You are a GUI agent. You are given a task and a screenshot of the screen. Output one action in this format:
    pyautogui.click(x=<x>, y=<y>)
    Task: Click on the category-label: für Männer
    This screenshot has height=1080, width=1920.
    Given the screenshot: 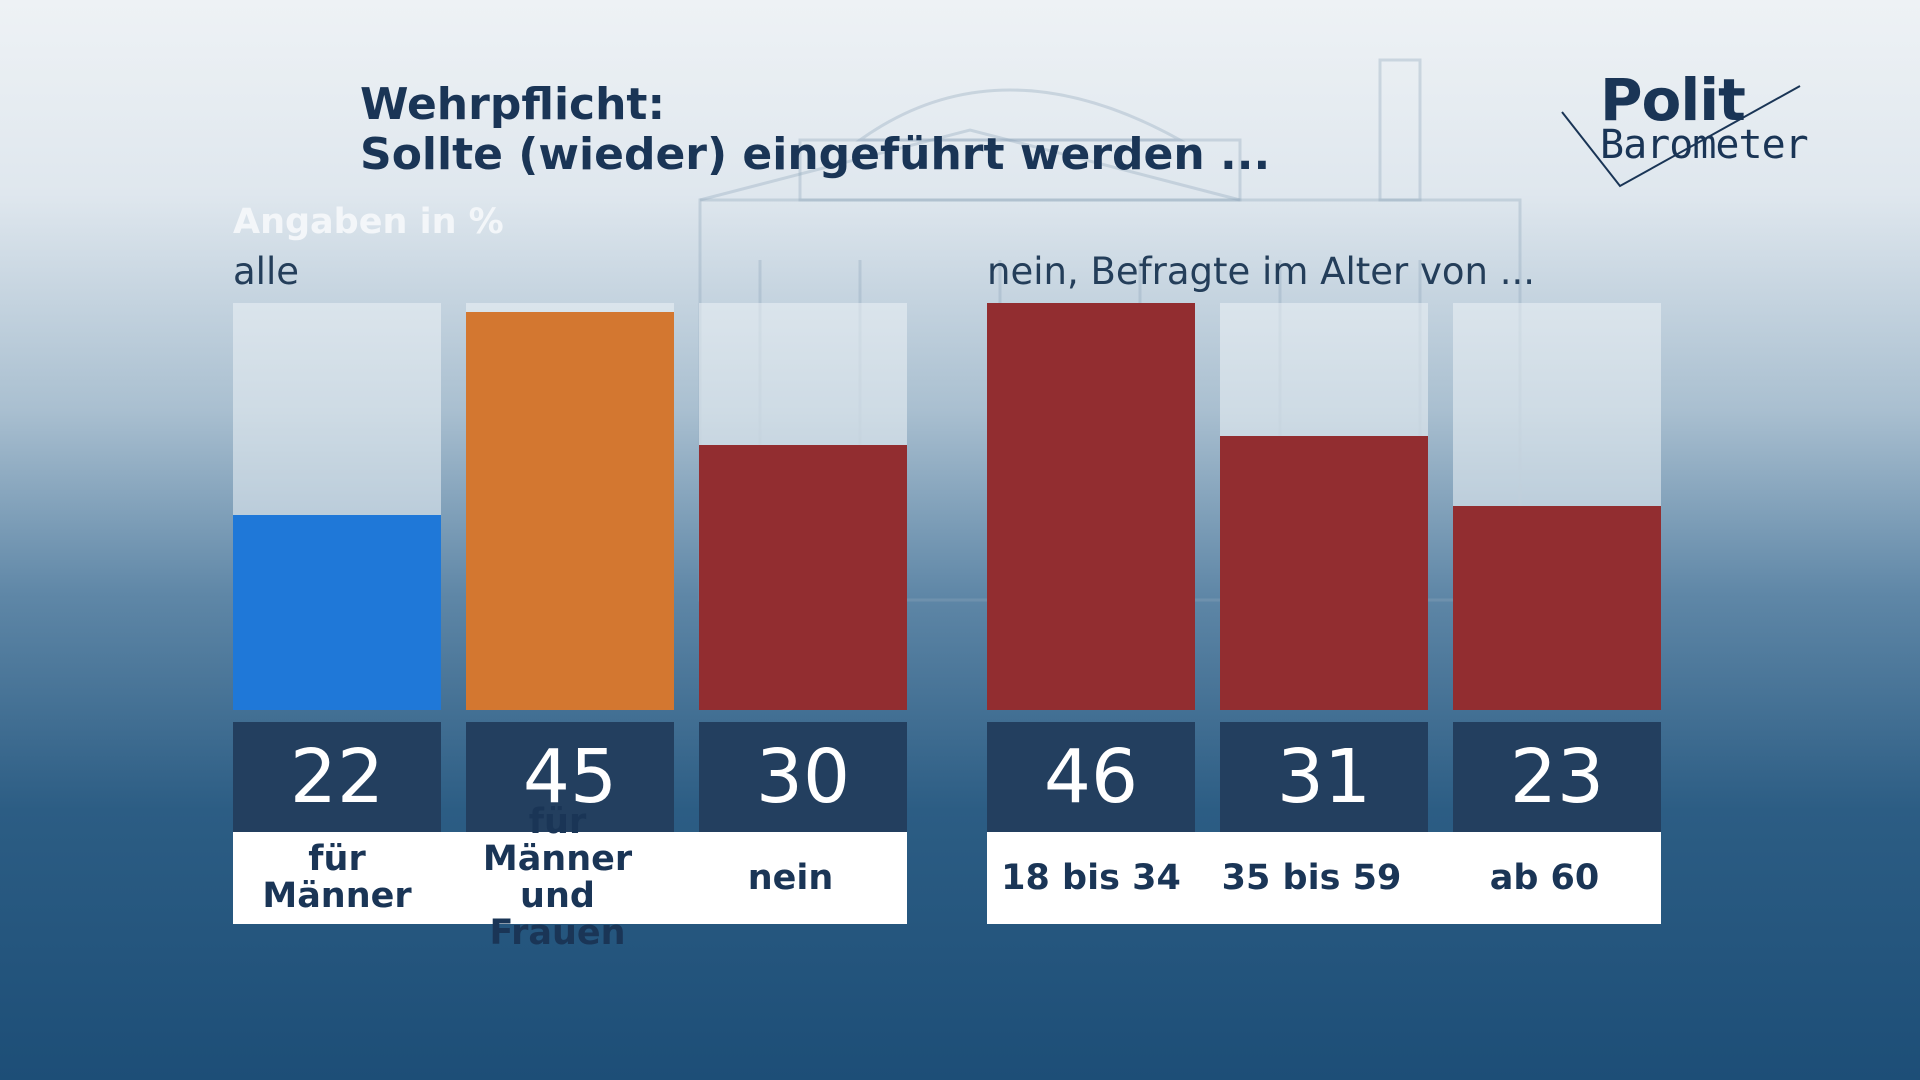 What is the action you would take?
    pyautogui.click(x=337, y=878)
    